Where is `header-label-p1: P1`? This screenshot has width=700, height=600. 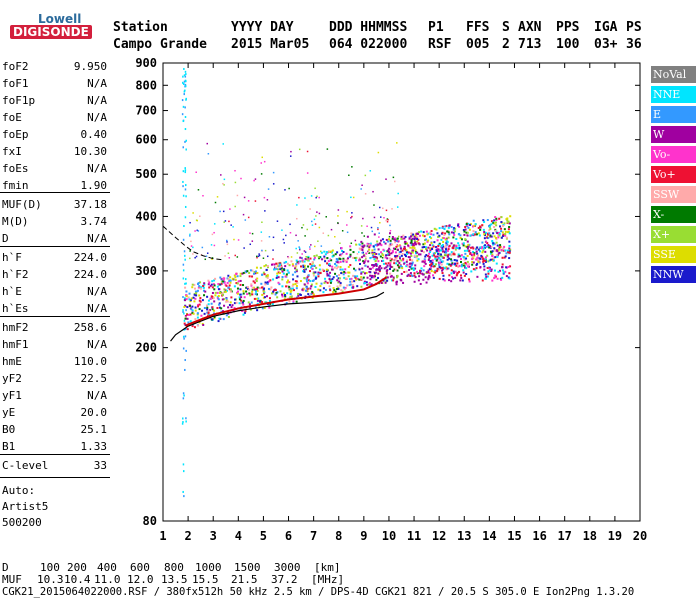 header-label-p1: P1 is located at coordinates (436, 27).